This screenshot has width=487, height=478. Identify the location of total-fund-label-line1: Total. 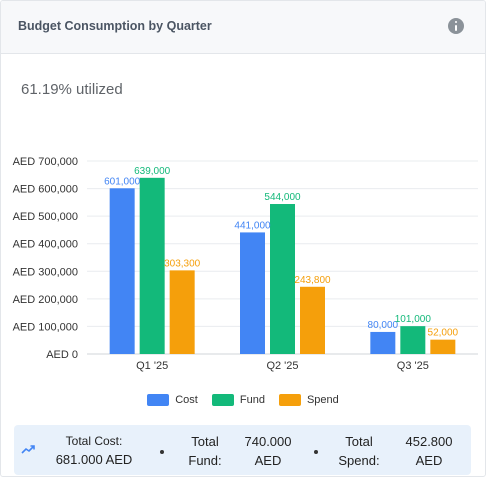
(205, 441).